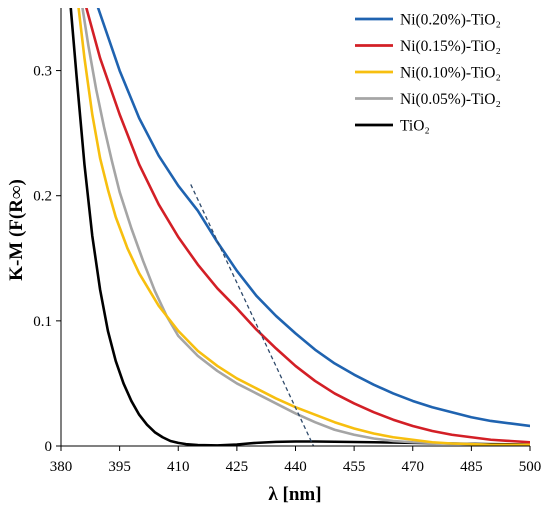 This screenshot has width=550, height=514. Describe the element at coordinates (237, 467) in the screenshot. I see `x-tick-label: 425` at that location.